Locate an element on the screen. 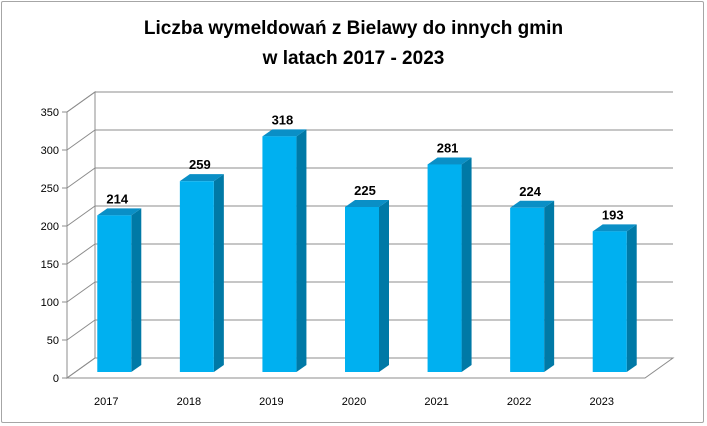 This screenshot has height=426, width=707. y-tick-label: 150 is located at coordinates (50, 265).